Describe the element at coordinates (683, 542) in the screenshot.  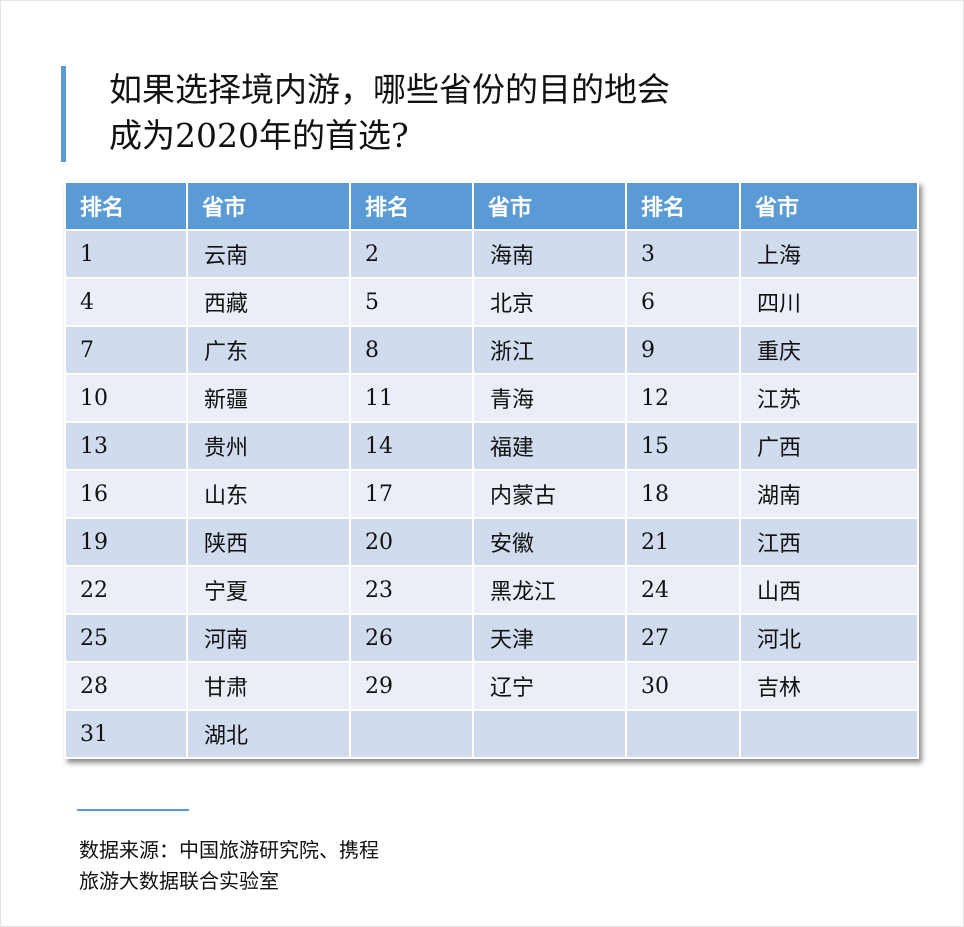
I see `rank-cell: 21` at that location.